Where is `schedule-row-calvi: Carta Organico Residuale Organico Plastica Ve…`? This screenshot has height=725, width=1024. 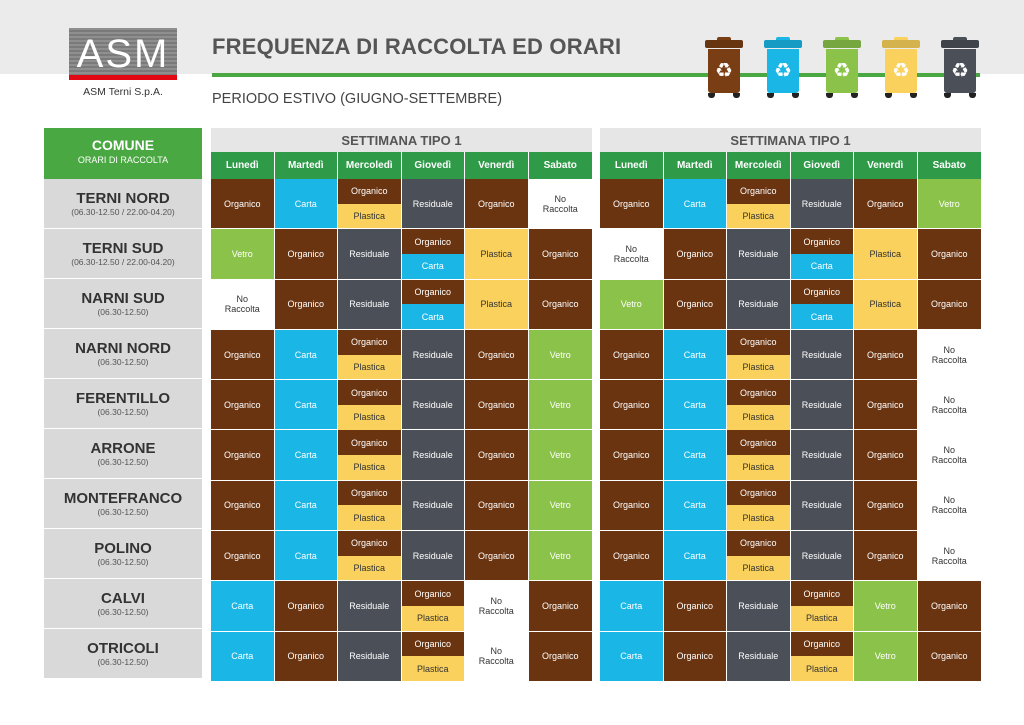
schedule-row-calvi: Carta Organico Residuale Organico Plastica Ve… is located at coordinates (790, 606).